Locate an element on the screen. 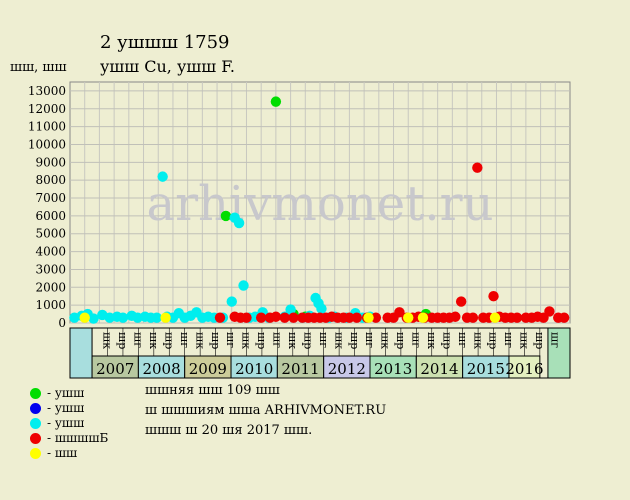  legend-item: - шшшшБ is located at coordinates (69, 438).